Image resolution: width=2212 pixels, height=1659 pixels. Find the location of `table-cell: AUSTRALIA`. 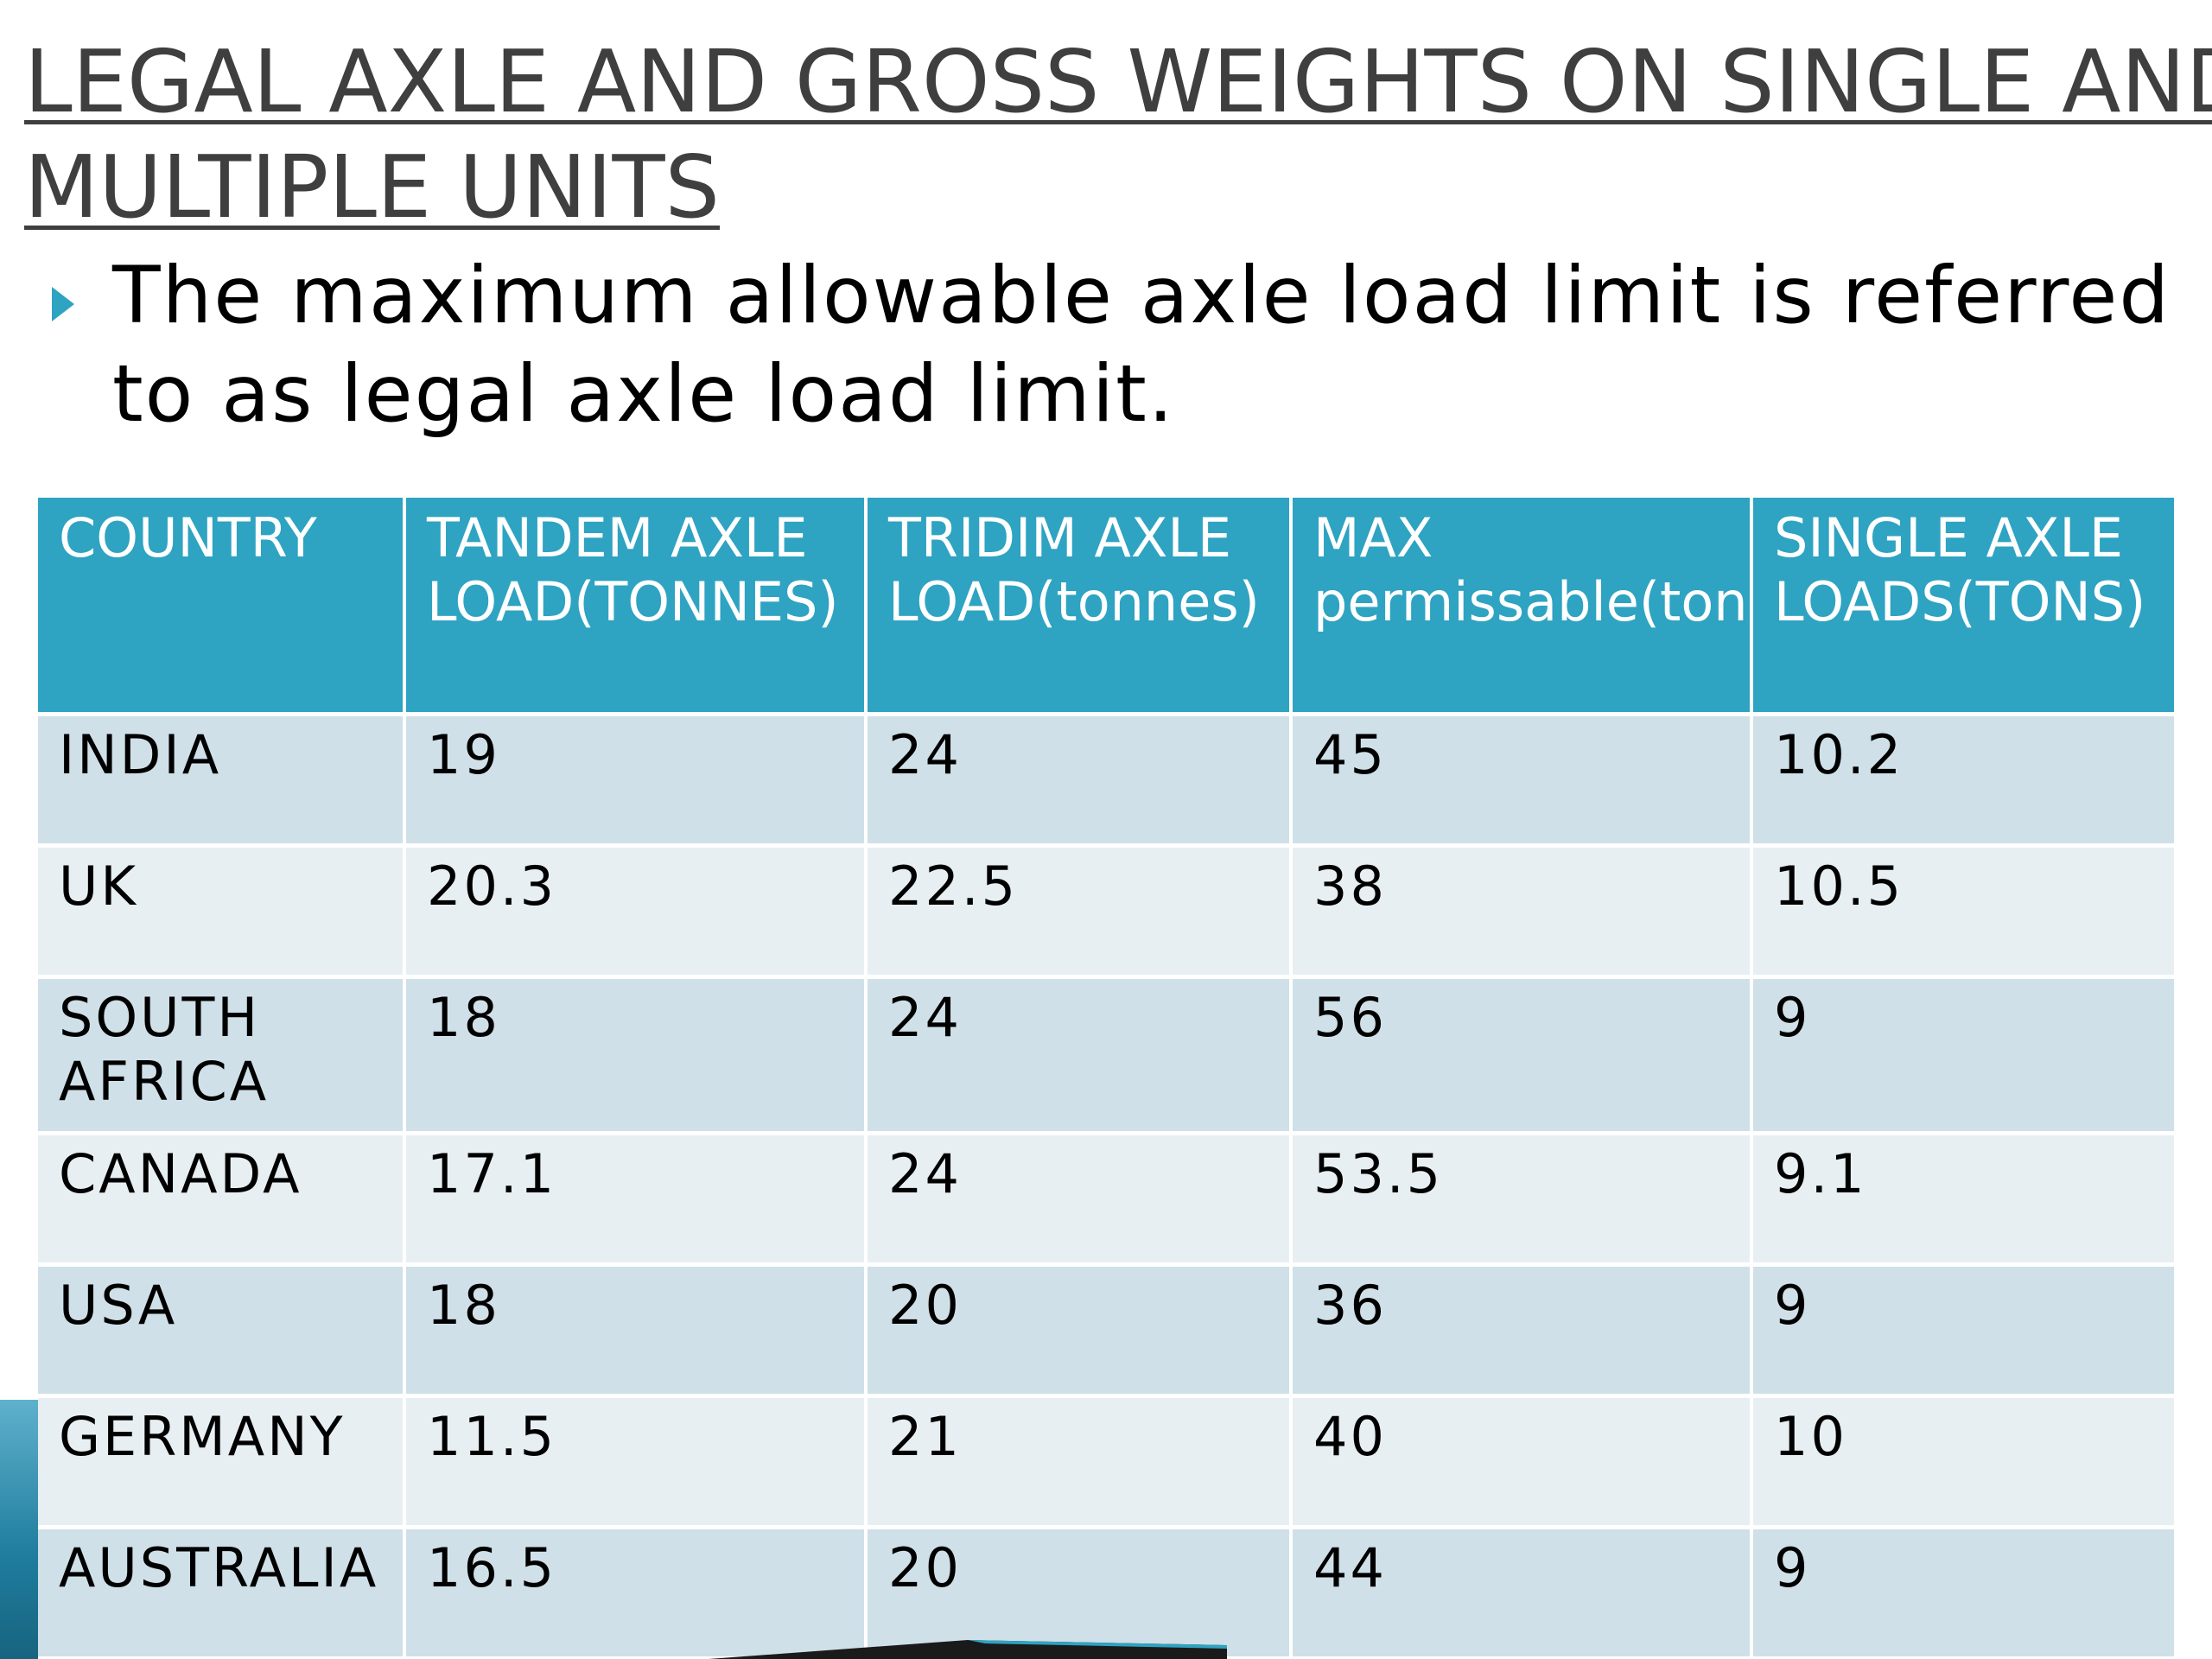

table-cell: AUSTRALIA is located at coordinates (222, 1593).